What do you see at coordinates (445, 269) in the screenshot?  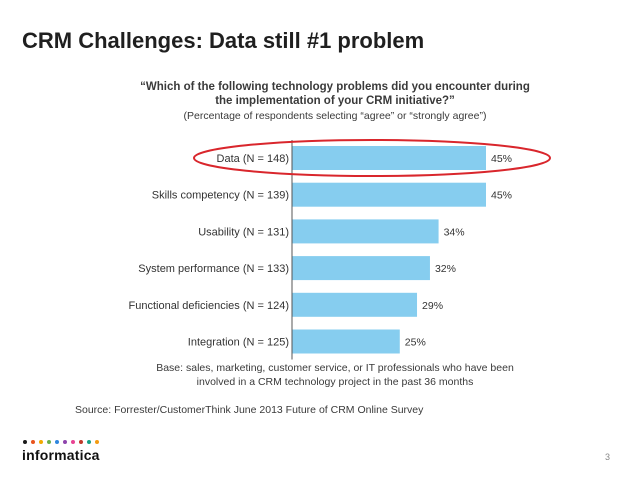 I see `value-label: 32%` at bounding box center [445, 269].